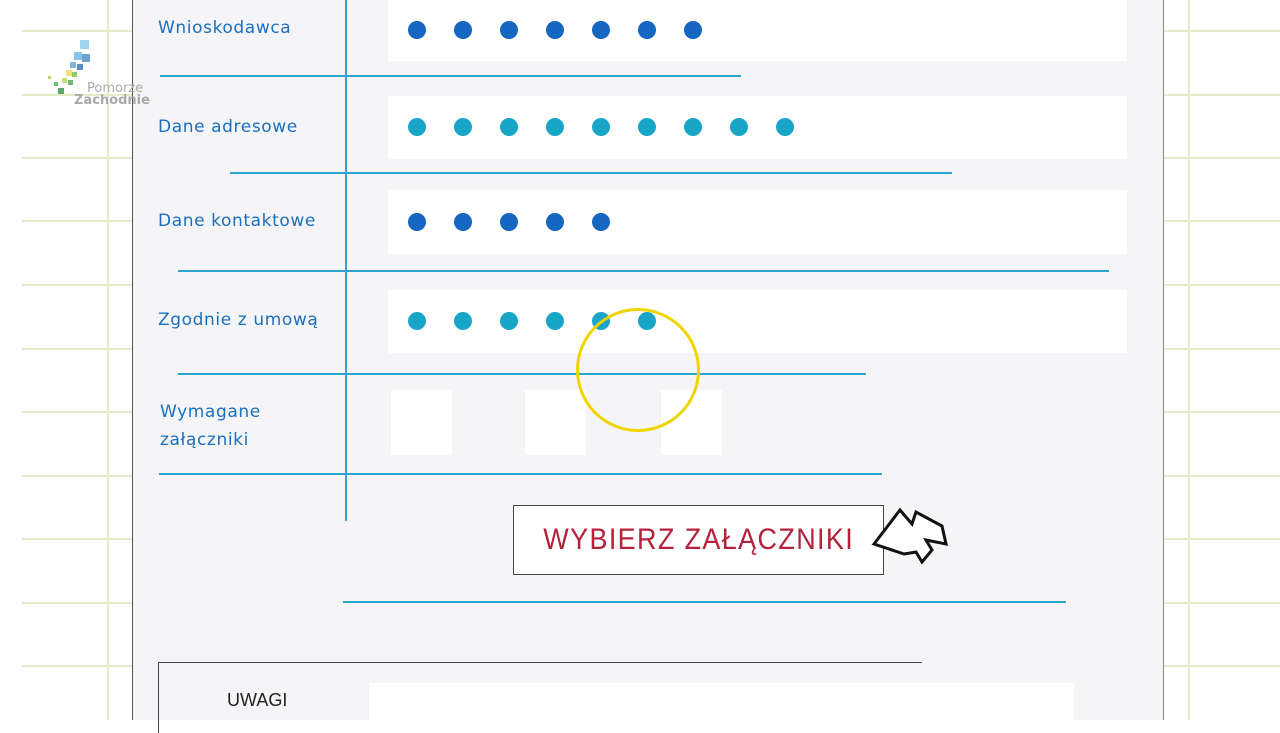 The width and height of the screenshot is (1280, 733). What do you see at coordinates (638, 370) in the screenshot?
I see `highlight-circle` at bounding box center [638, 370].